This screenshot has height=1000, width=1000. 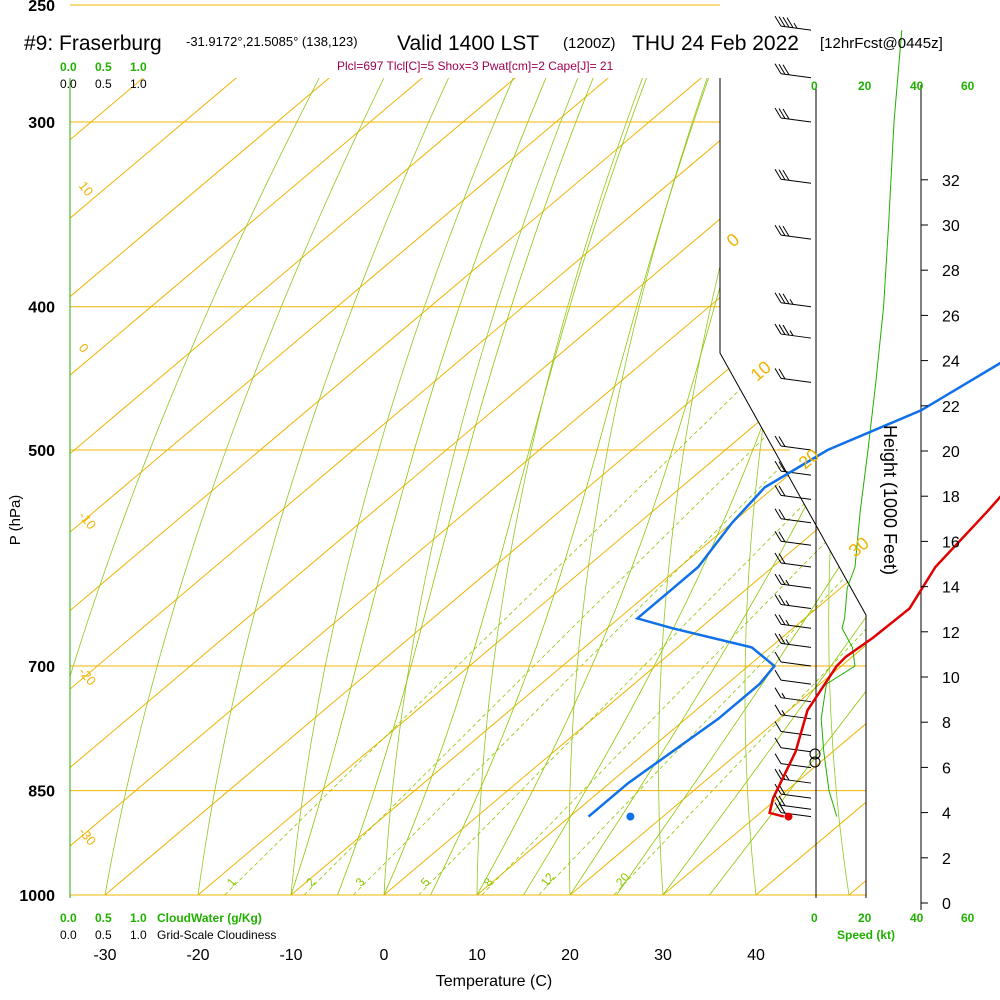 I want to click on height-tick-label: 0, so click(x=946, y=904).